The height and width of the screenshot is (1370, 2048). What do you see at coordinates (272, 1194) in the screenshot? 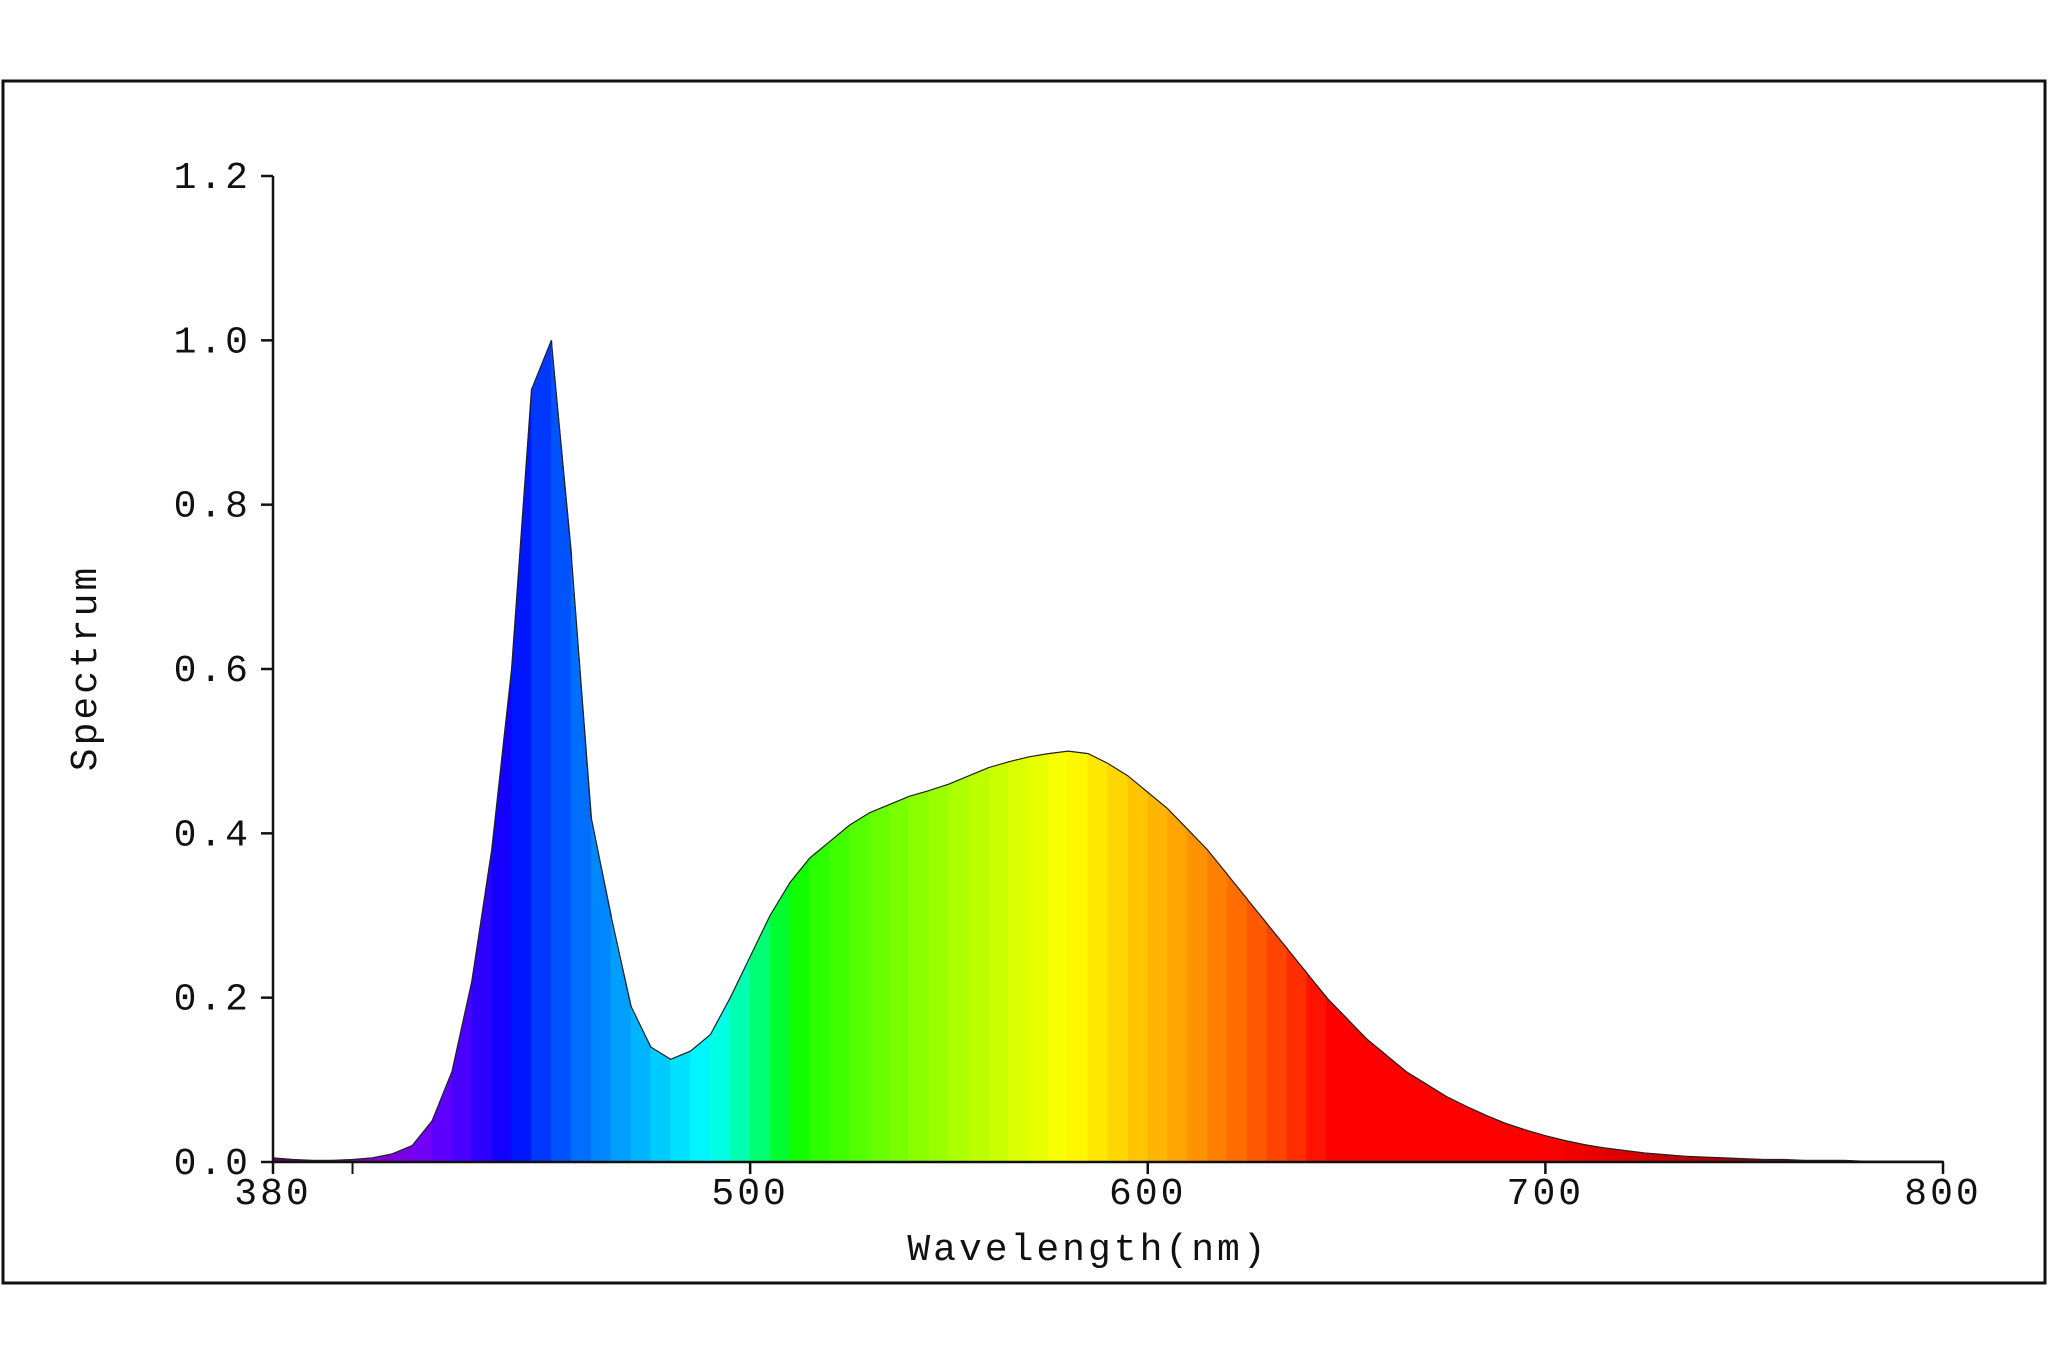
I see `x-tick-label: 380` at bounding box center [272, 1194].